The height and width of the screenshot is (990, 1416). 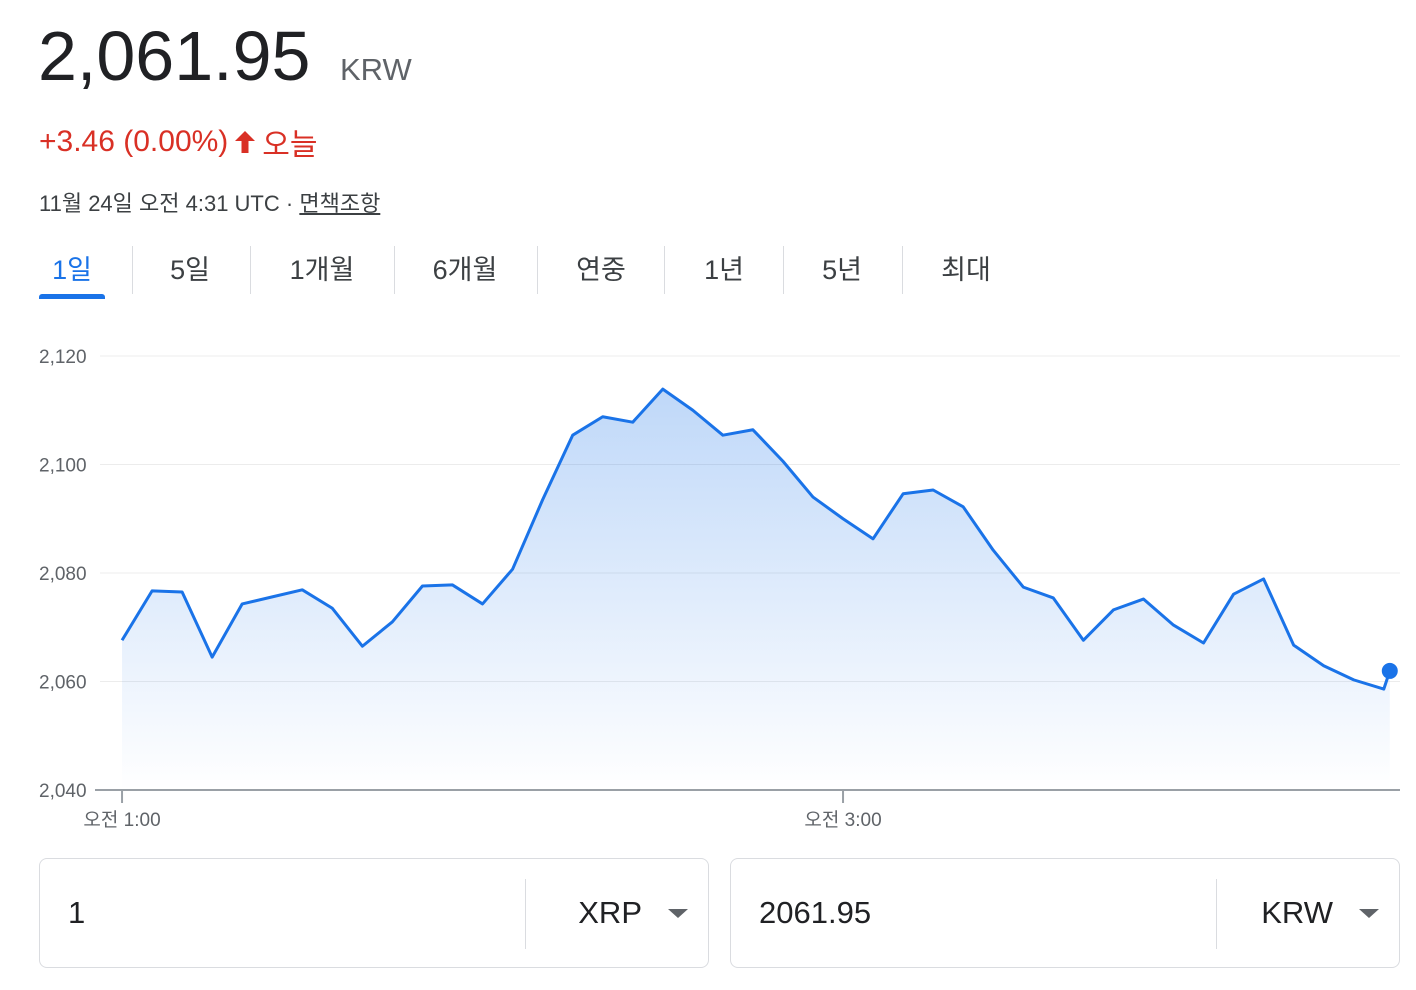 I want to click on timestamp: 11월 24일 오전 4:31 UTC, so click(x=159, y=203).